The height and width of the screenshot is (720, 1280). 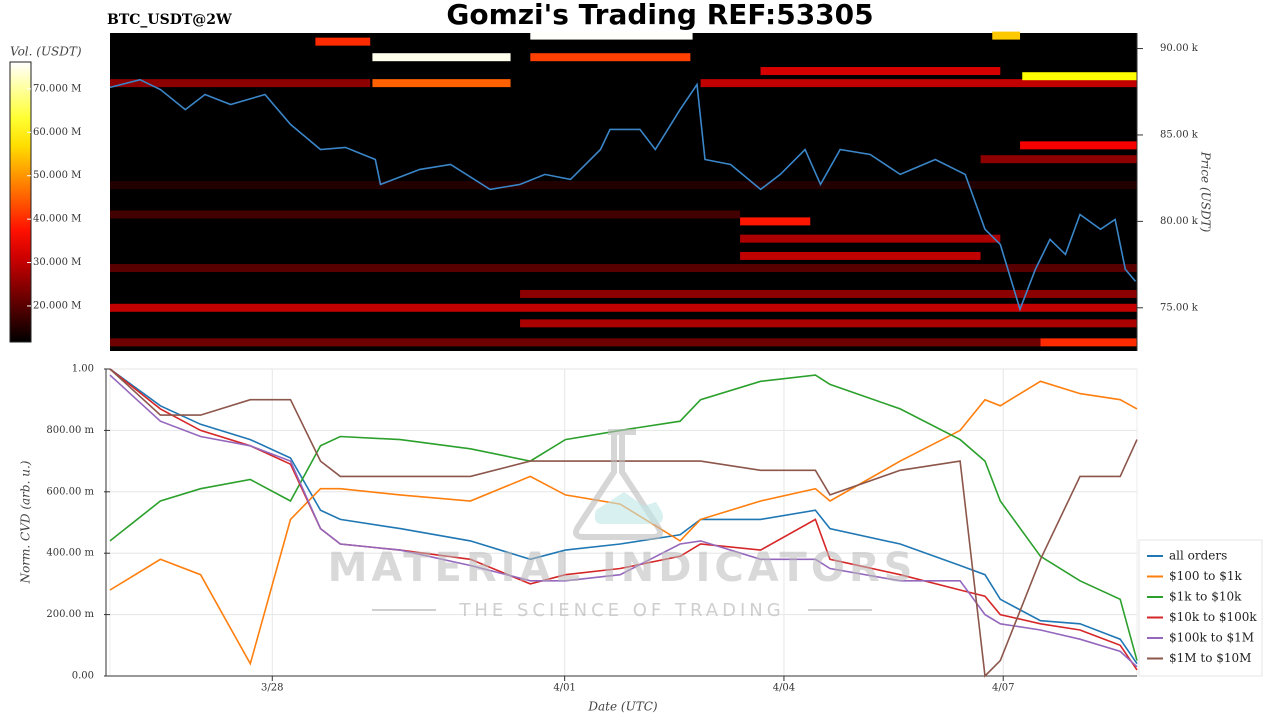 What do you see at coordinates (1179, 134) in the screenshot?
I see `price-tick-label: 85.00 k` at bounding box center [1179, 134].